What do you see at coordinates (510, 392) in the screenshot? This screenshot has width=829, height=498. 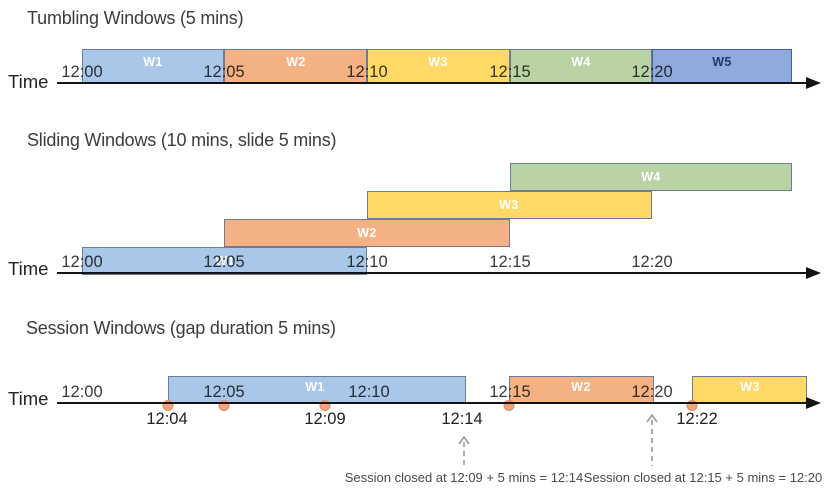 I see `session-tick-3: 12:15` at bounding box center [510, 392].